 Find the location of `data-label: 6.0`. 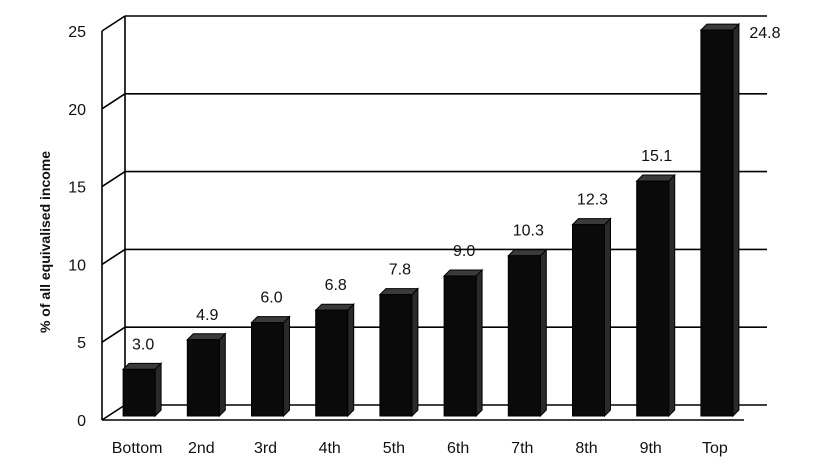

data-label: 6.0 is located at coordinates (271, 298).